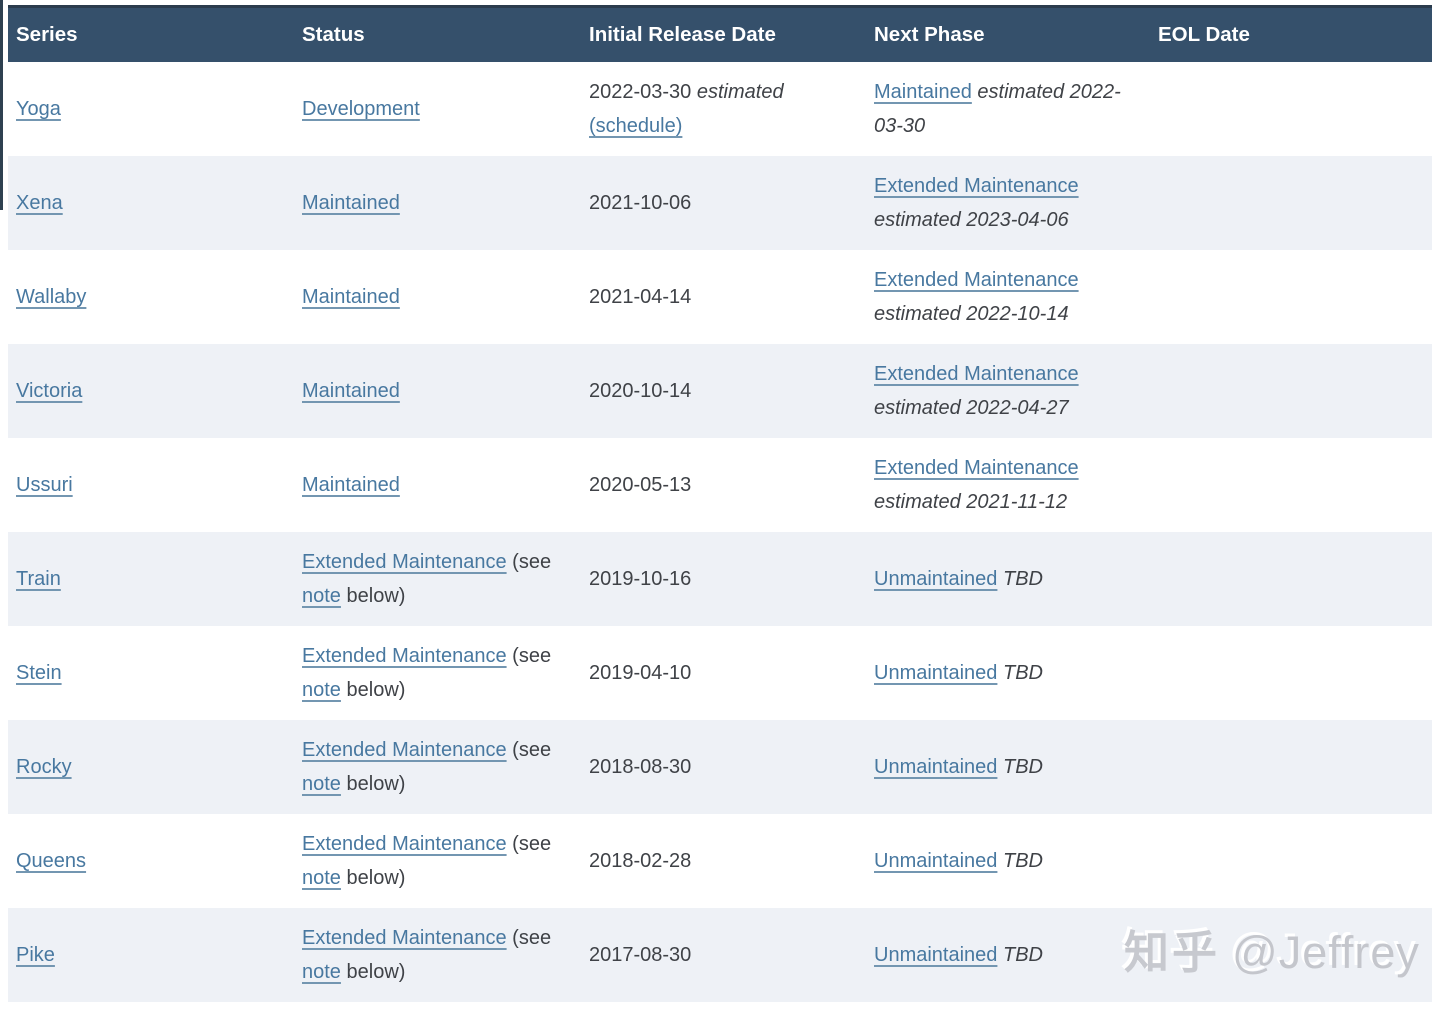 The image size is (1440, 1014). Describe the element at coordinates (636, 126) in the screenshot. I see `schedule-link: (schedule)` at that location.